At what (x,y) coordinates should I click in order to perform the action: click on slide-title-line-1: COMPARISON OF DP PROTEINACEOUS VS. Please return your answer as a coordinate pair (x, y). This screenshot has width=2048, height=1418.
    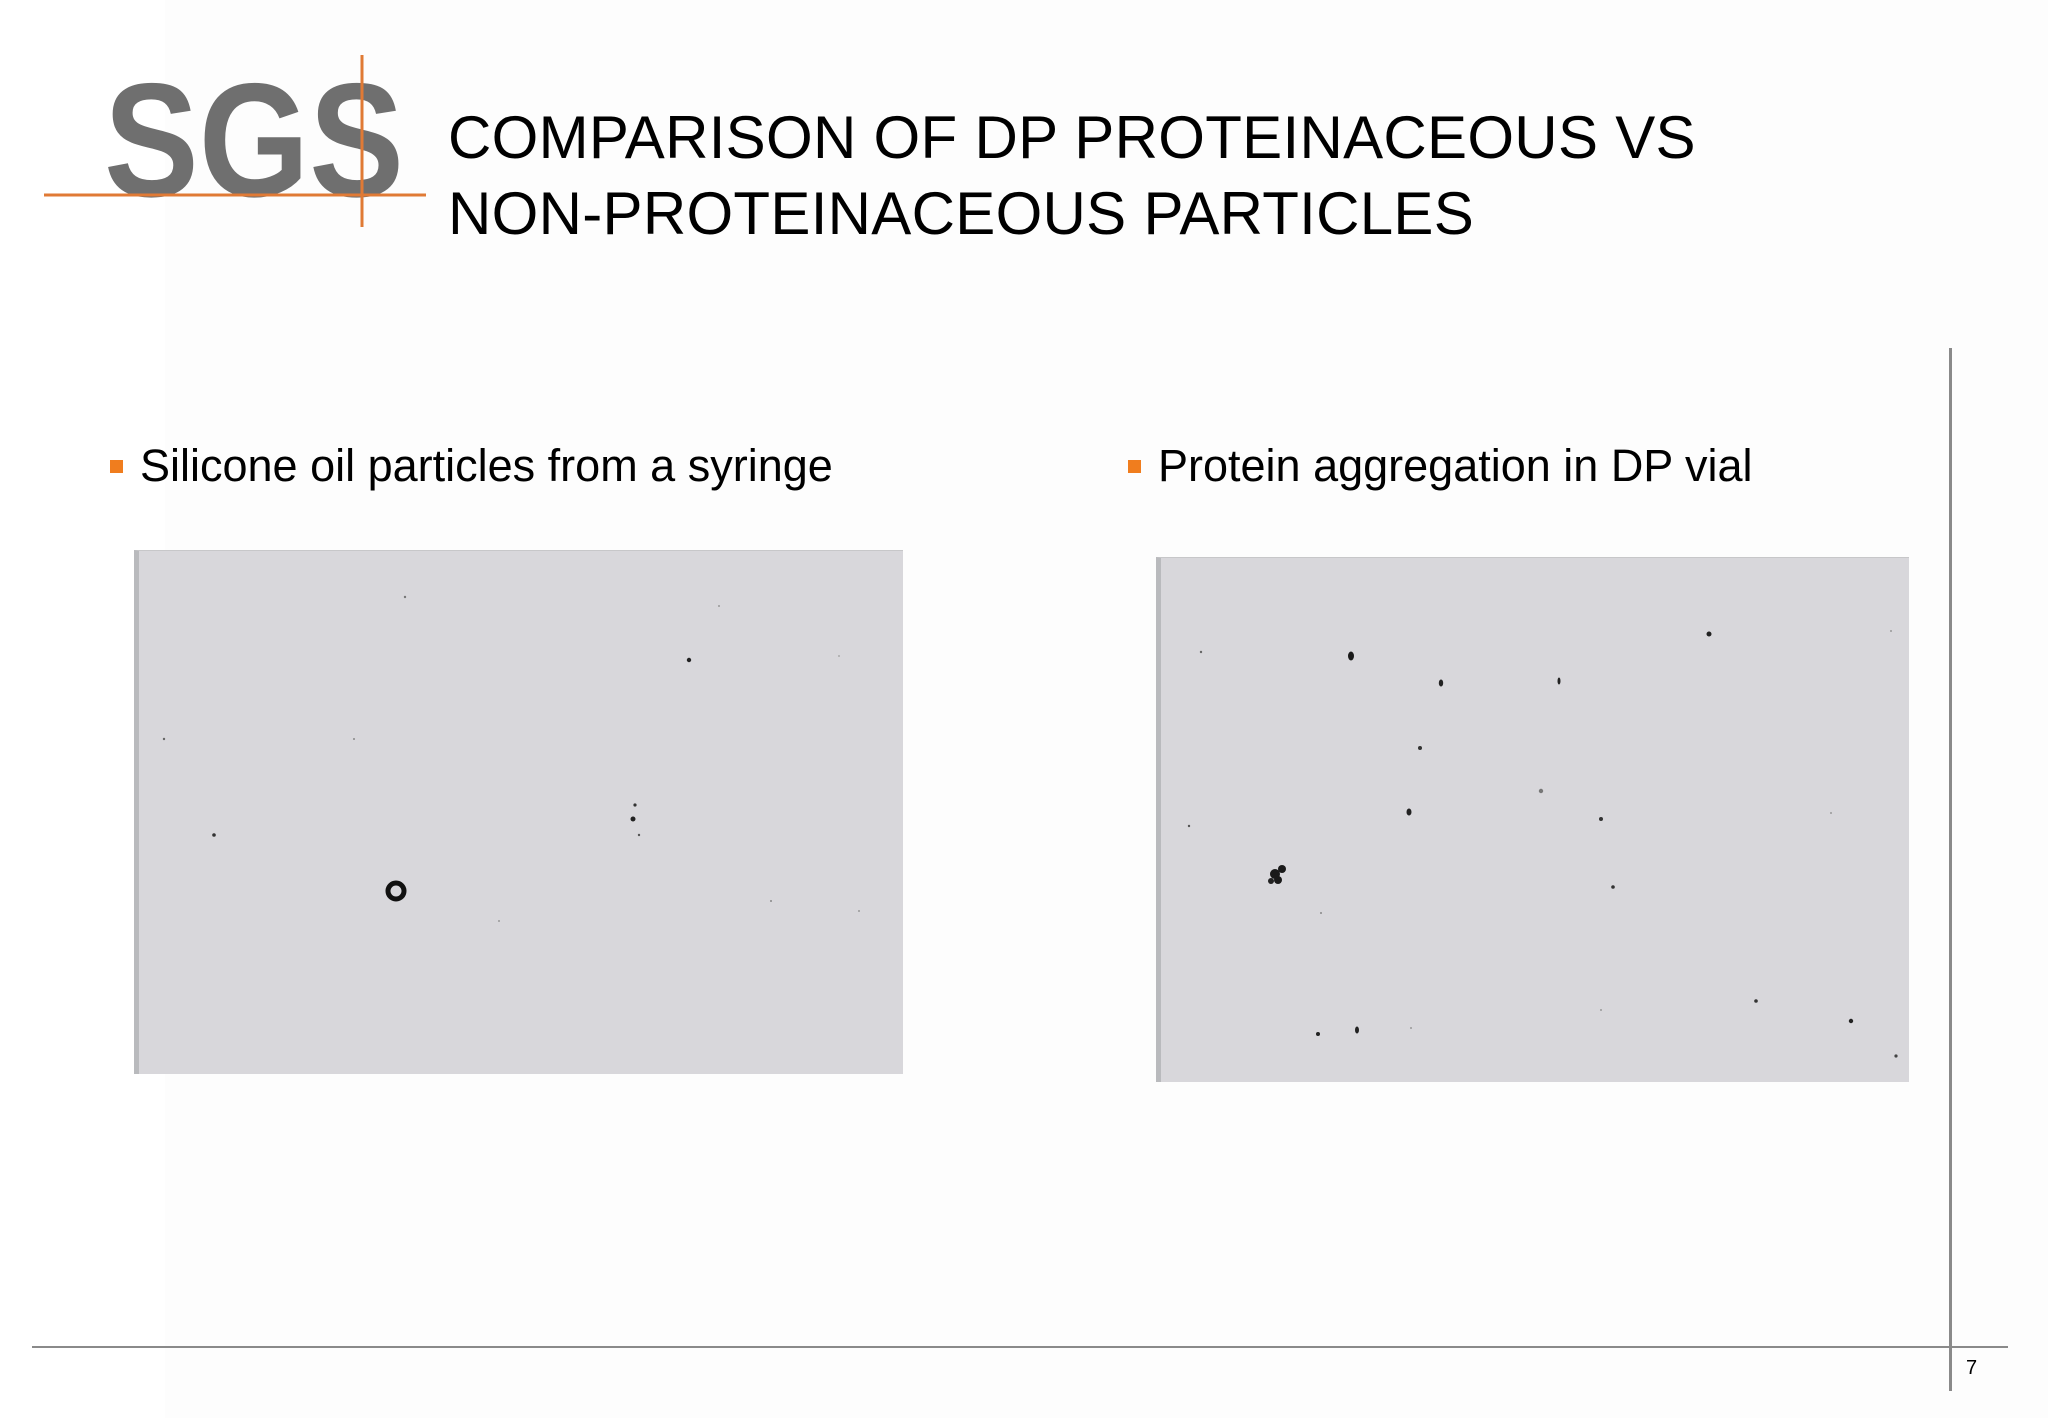
    Looking at the image, I should click on (1072, 137).